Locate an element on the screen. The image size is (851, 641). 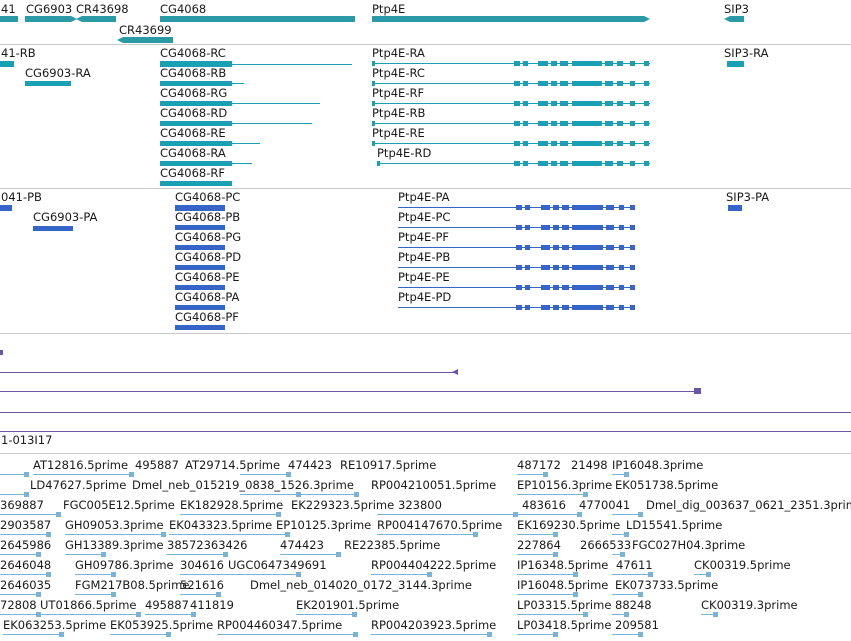
protein-label: Ptp4E-PB is located at coordinates (424, 257).